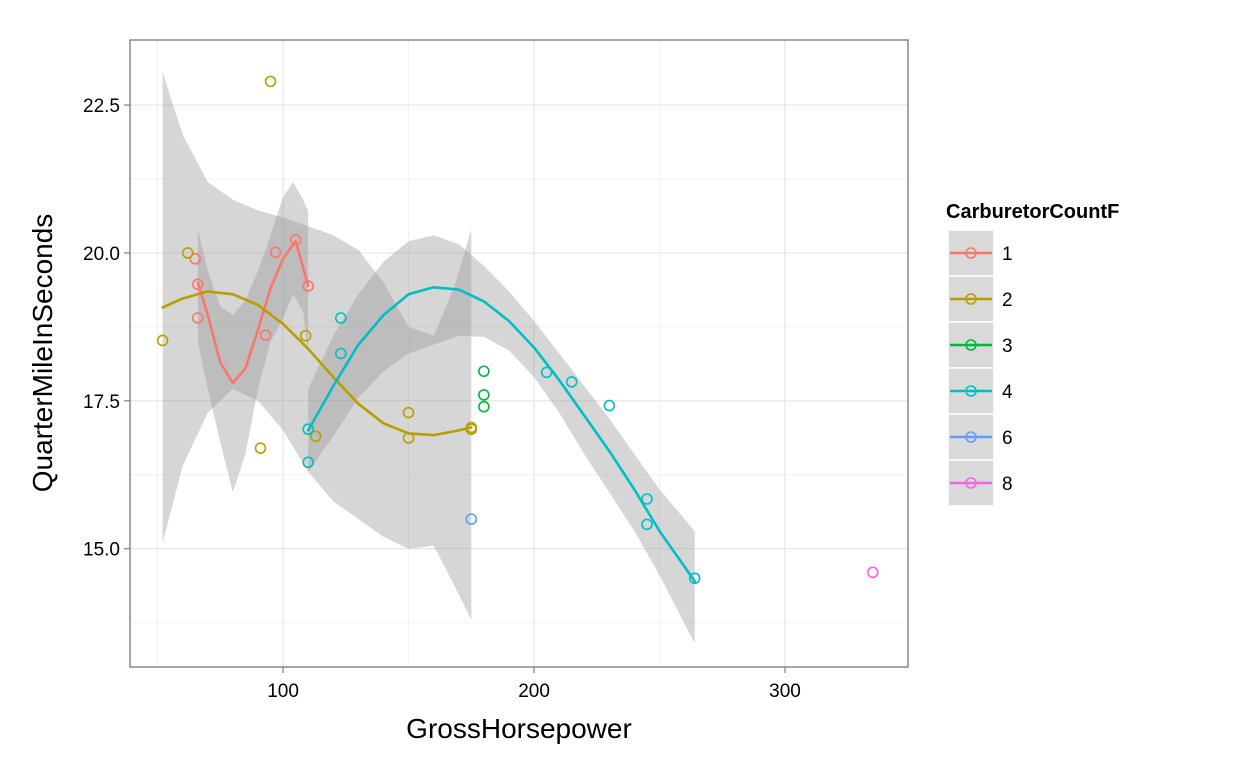 Image resolution: width=1248 pixels, height=773 pixels. Describe the element at coordinates (283, 691) in the screenshot. I see `x-tick-label: 100` at that location.